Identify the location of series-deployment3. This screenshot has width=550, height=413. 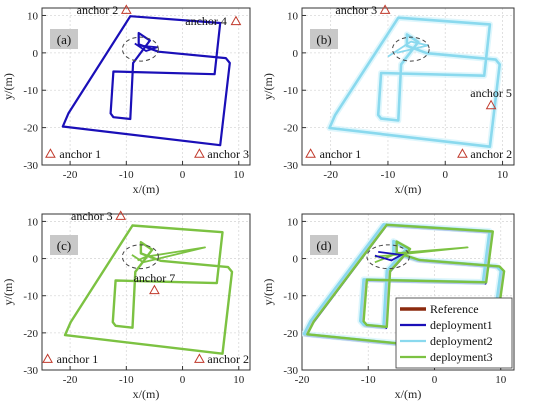
(148, 289).